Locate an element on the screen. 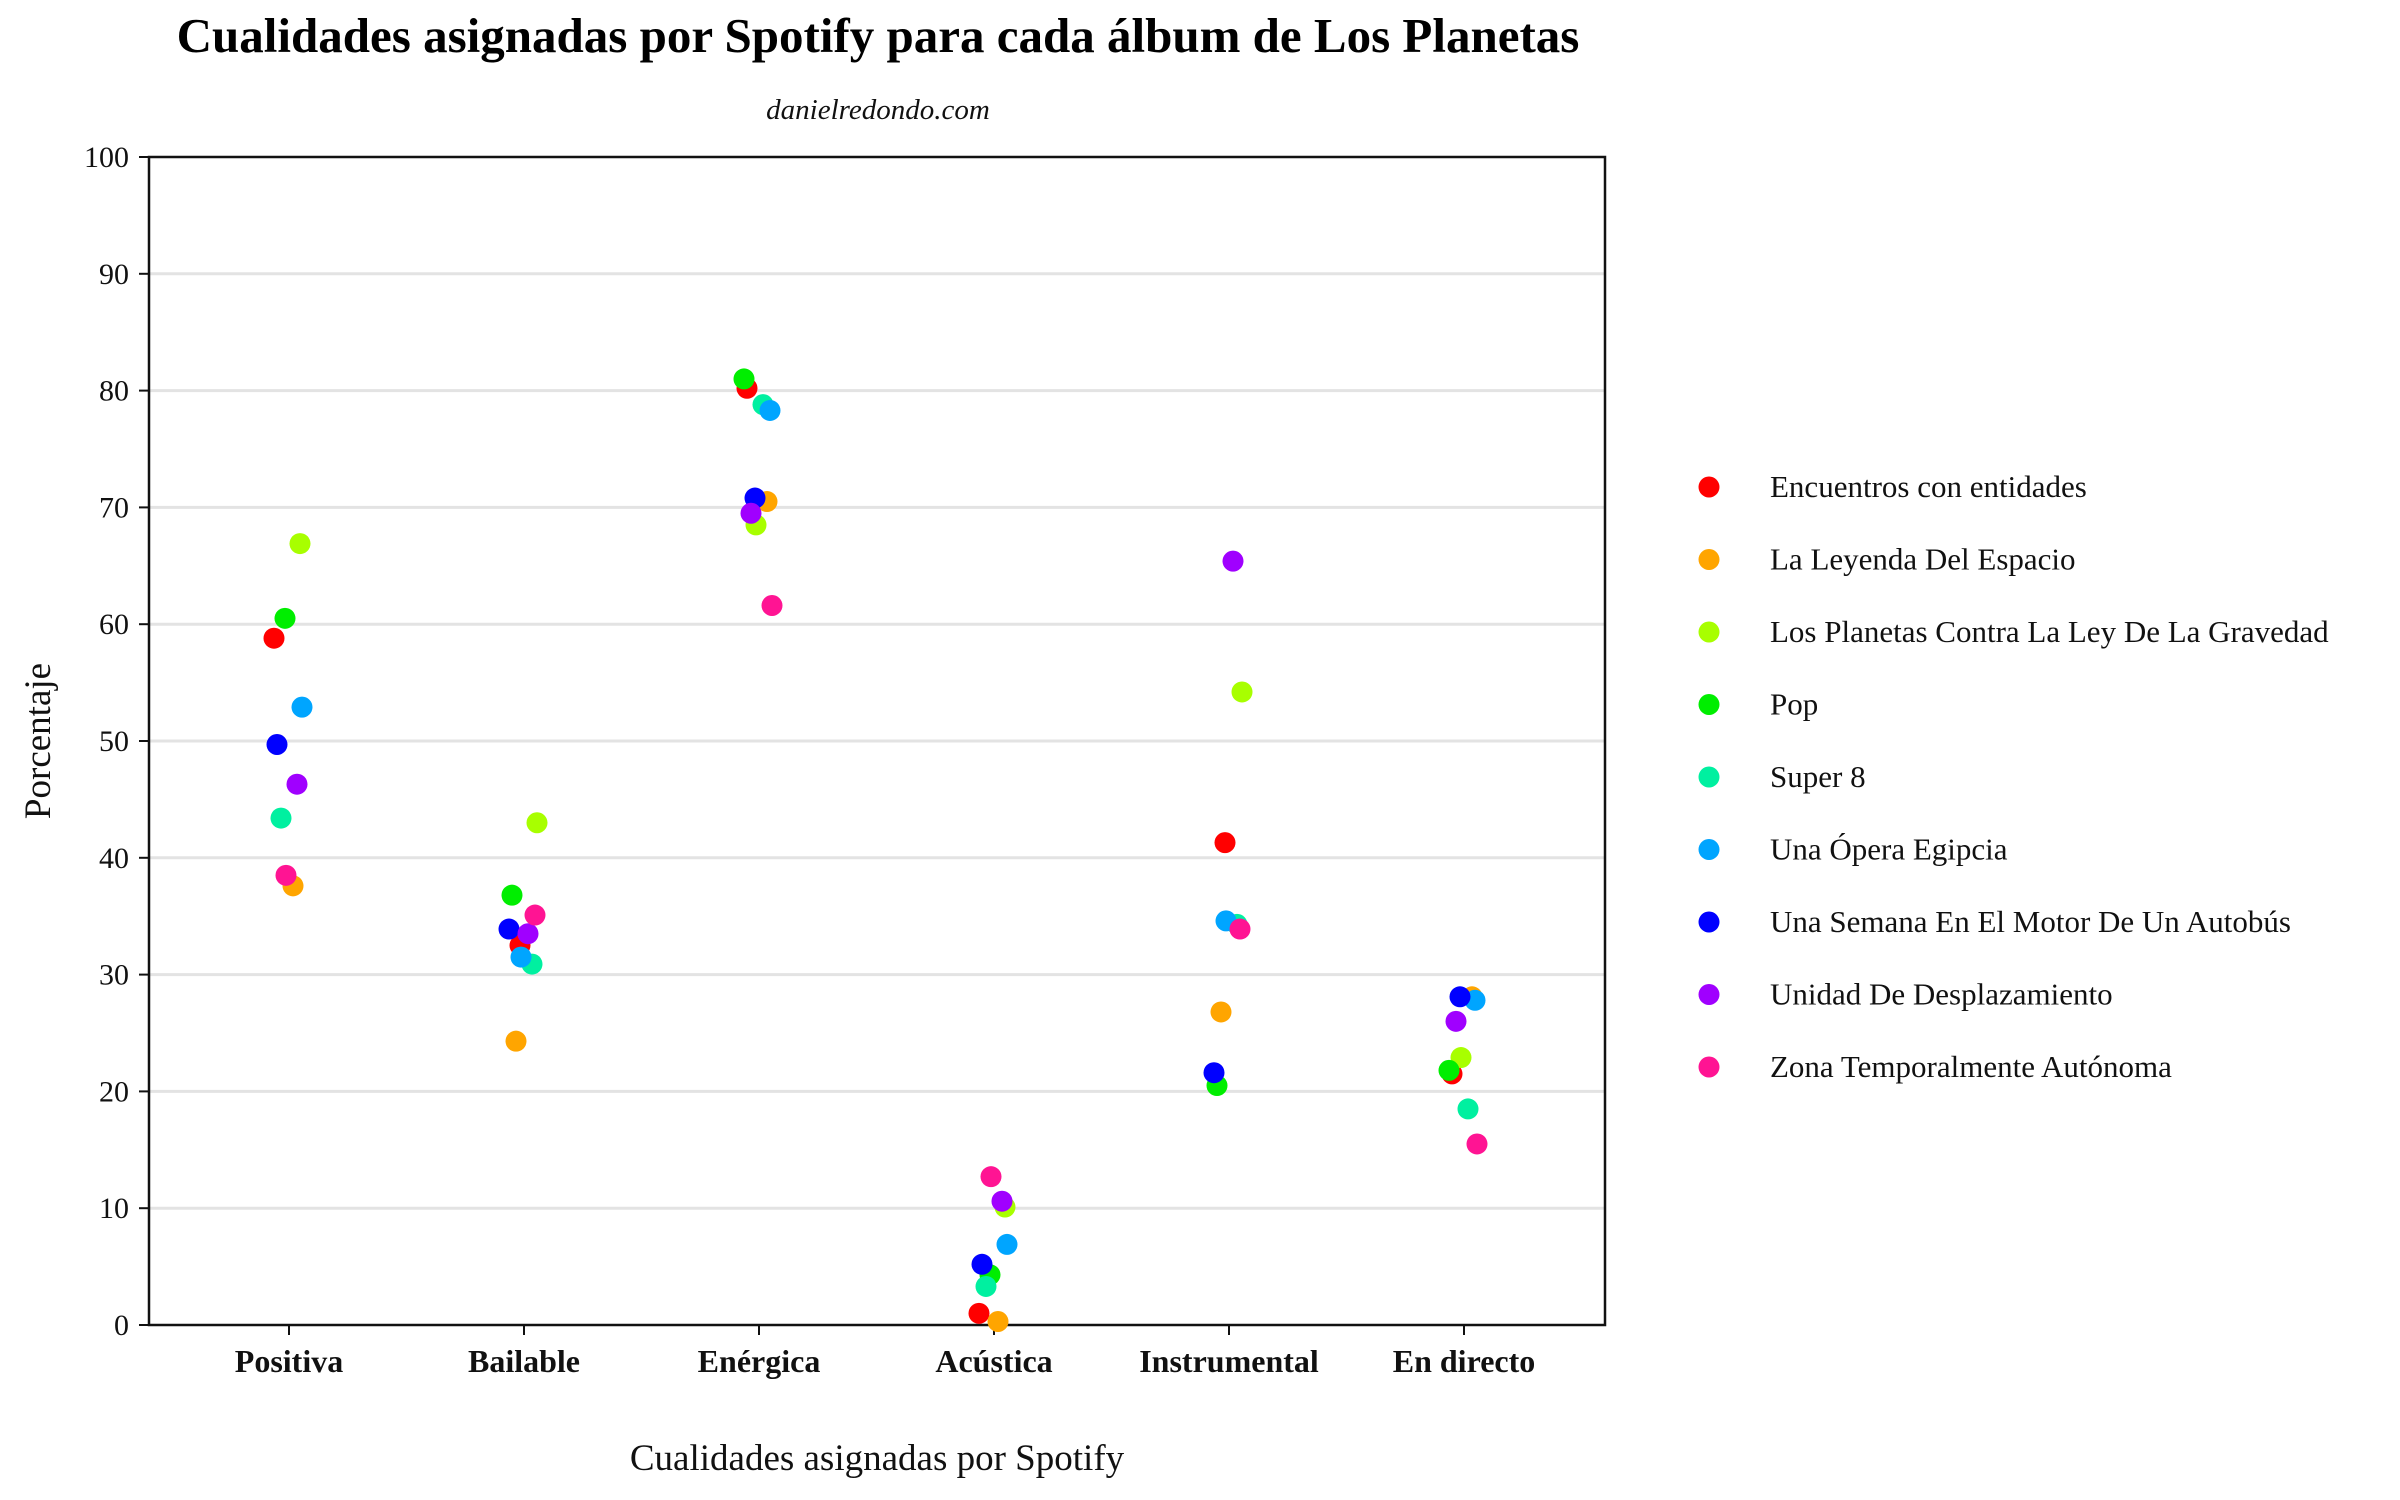 The height and width of the screenshot is (1500, 2400). legend-entry: Zona Temporalmente Autónoma is located at coordinates (1971, 1066).